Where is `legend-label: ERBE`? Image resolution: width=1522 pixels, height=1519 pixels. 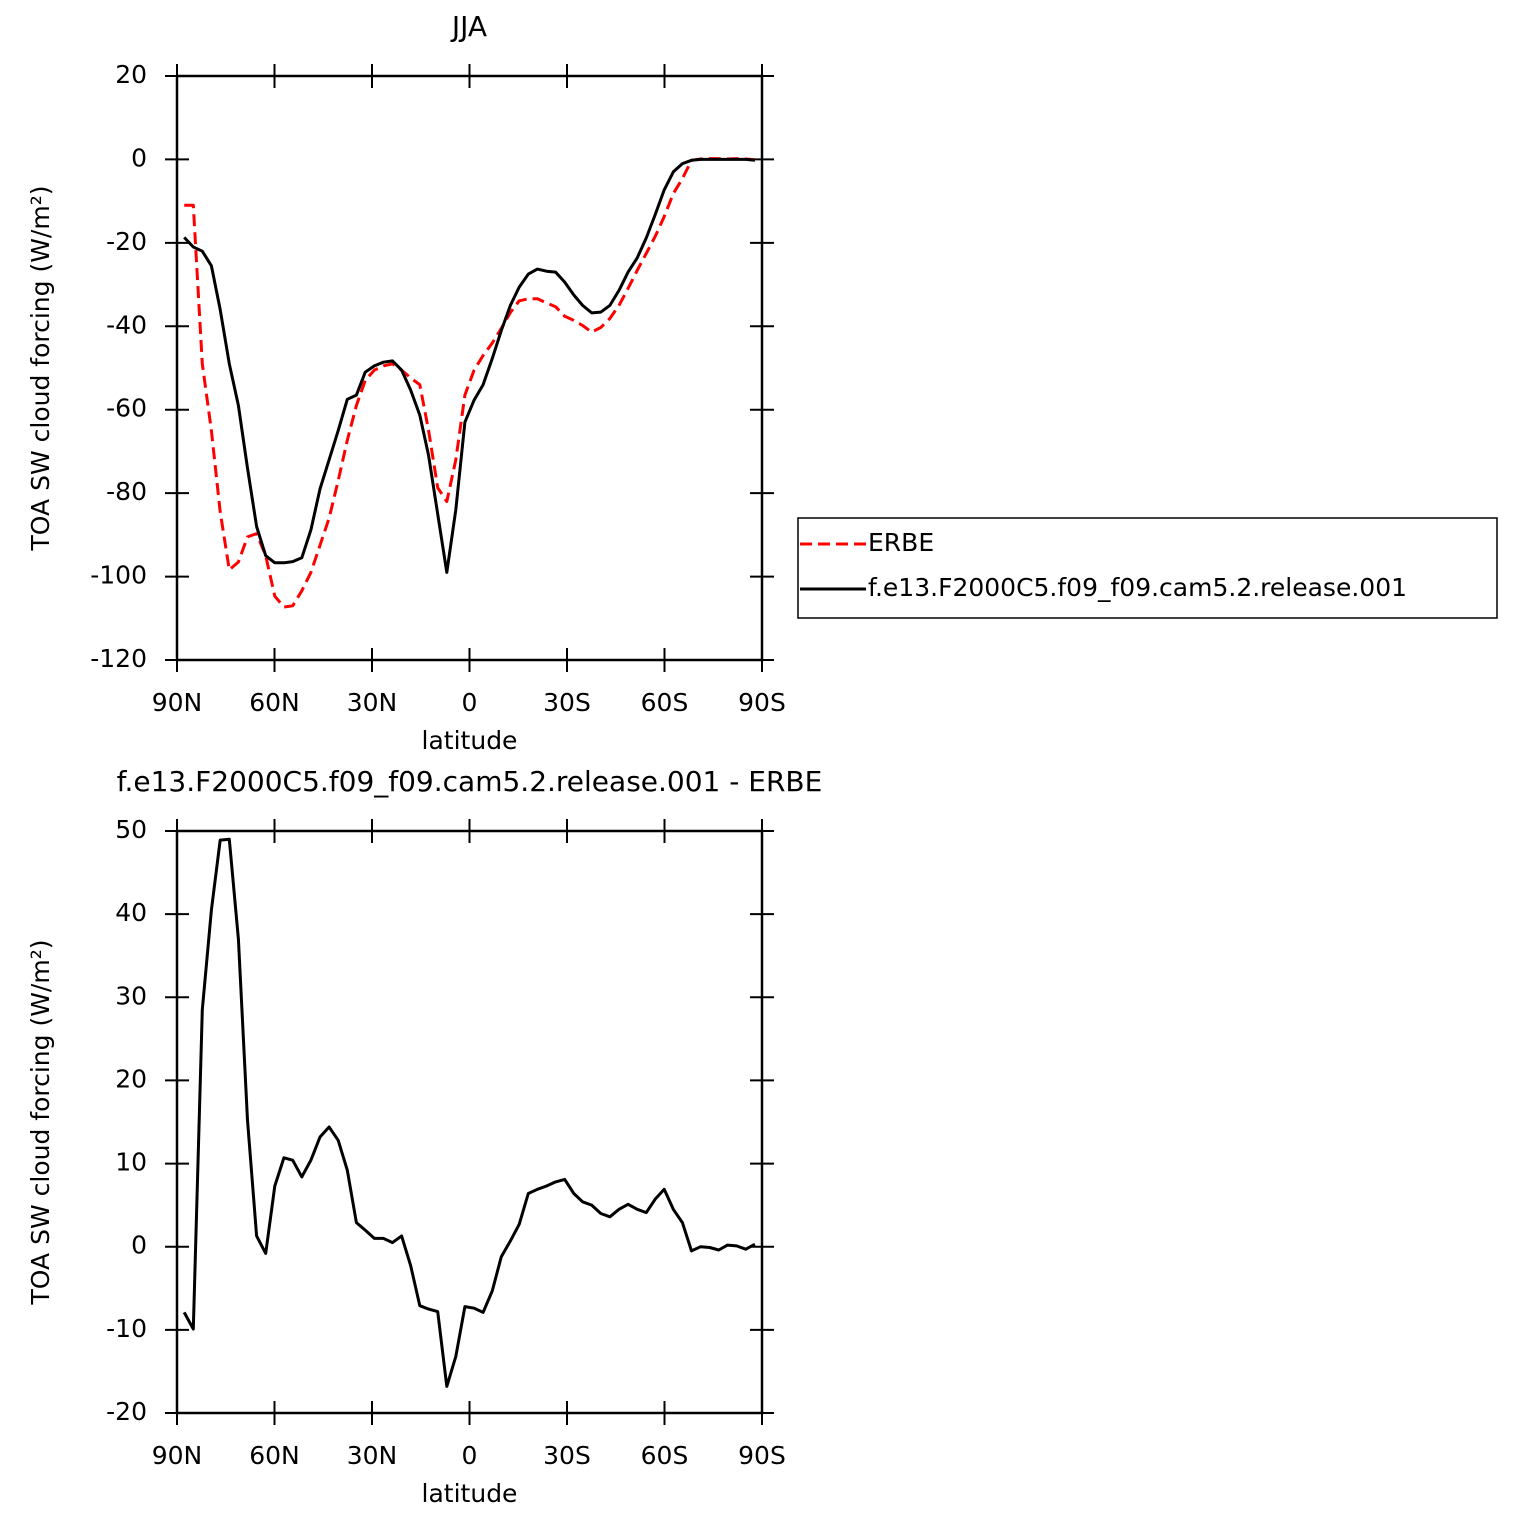
legend-label: ERBE is located at coordinates (901, 542).